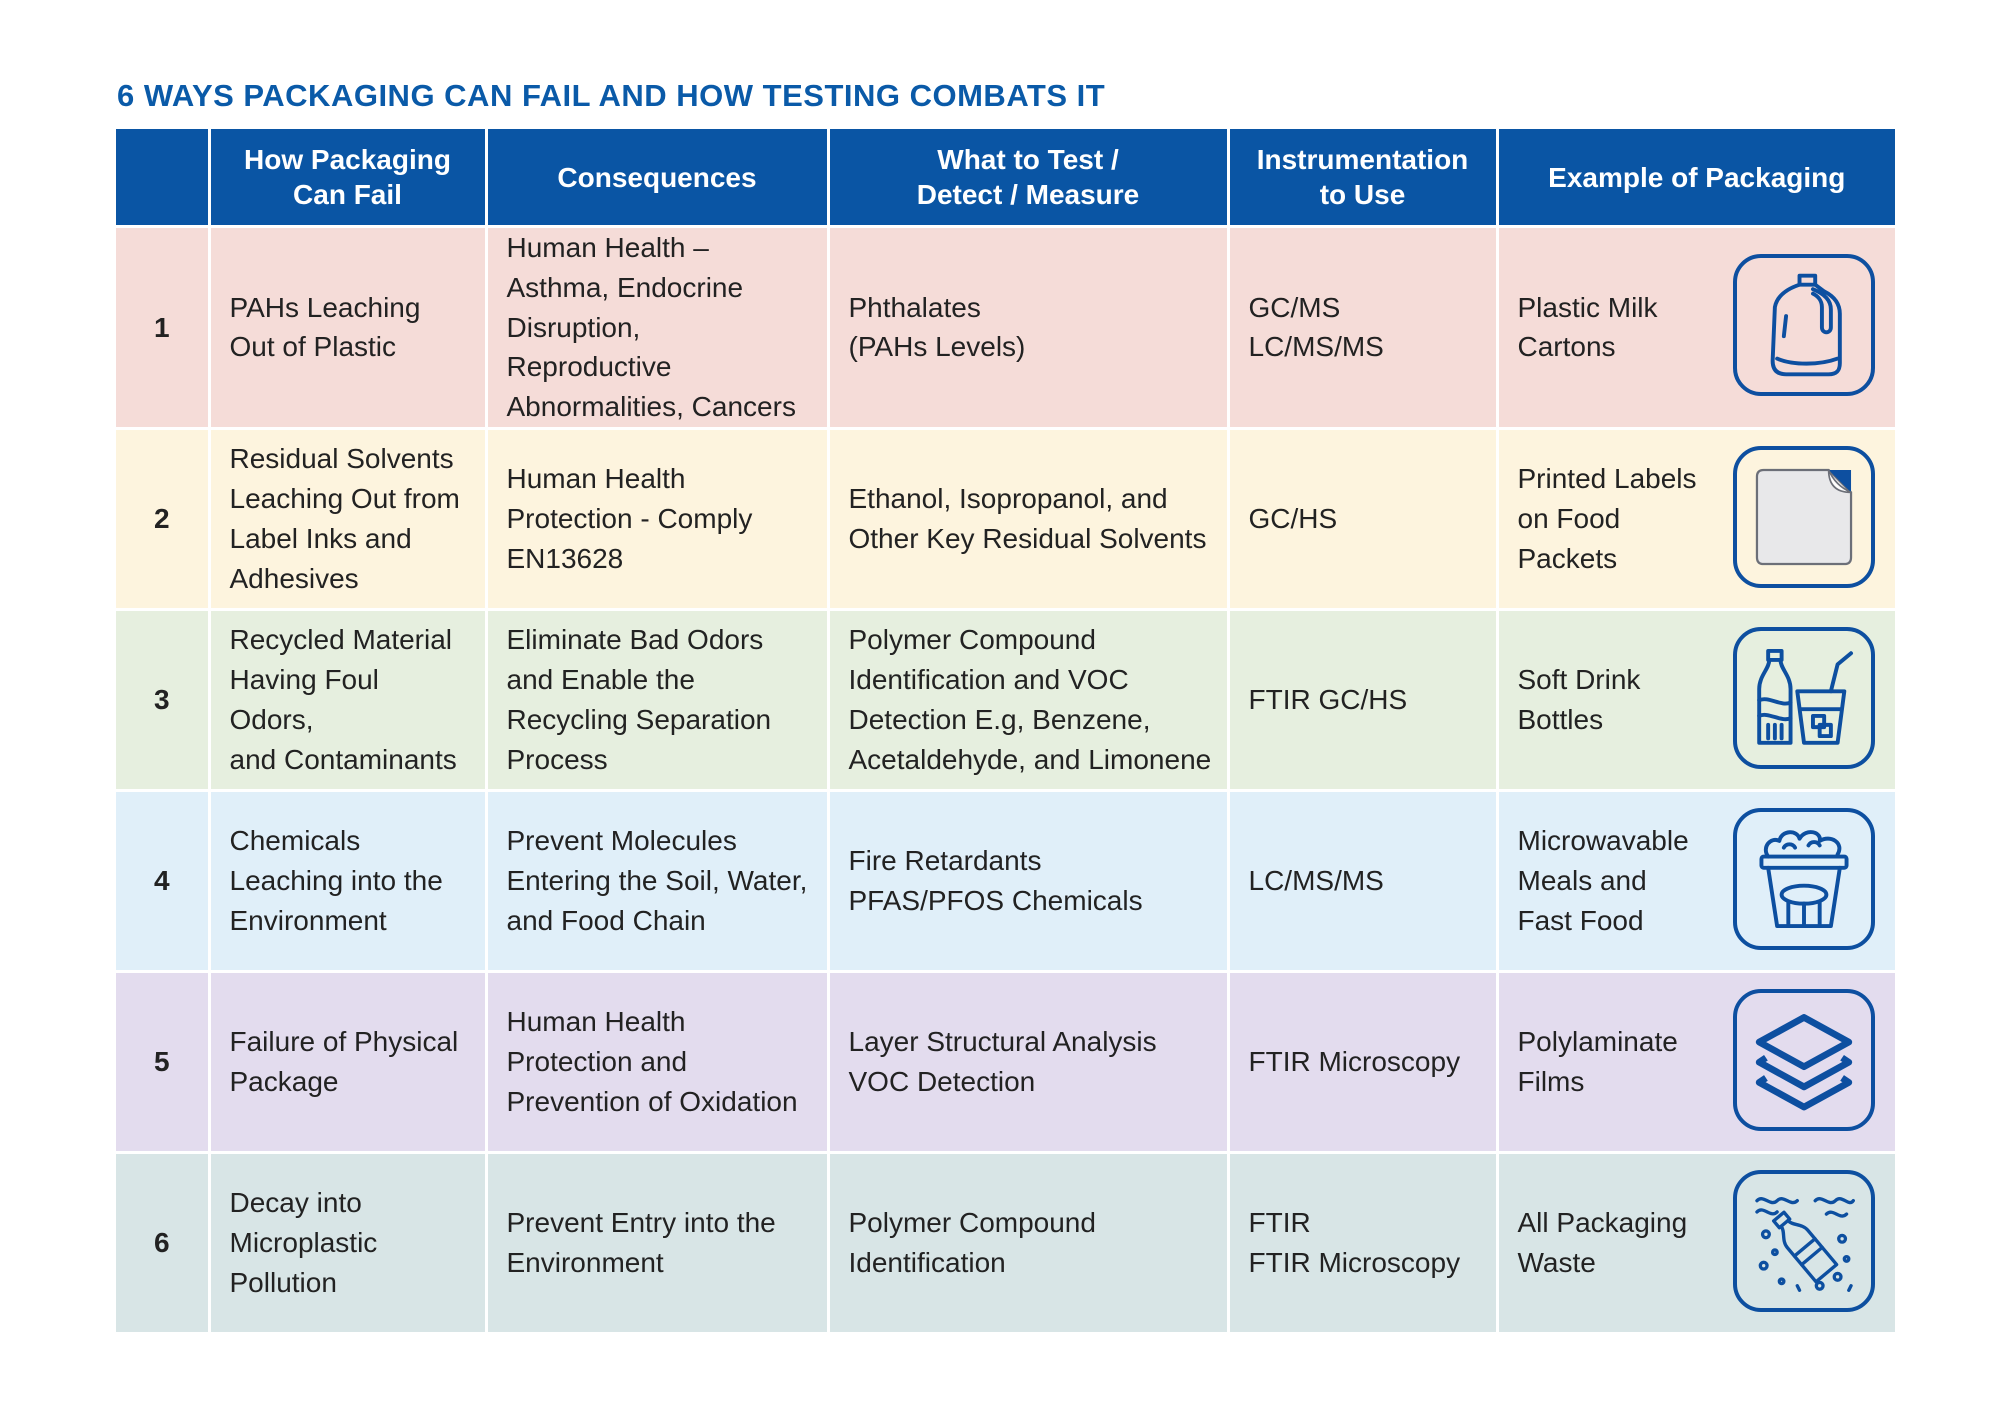  I want to click on cell-instrumentation: GC/HS, so click(1361, 518).